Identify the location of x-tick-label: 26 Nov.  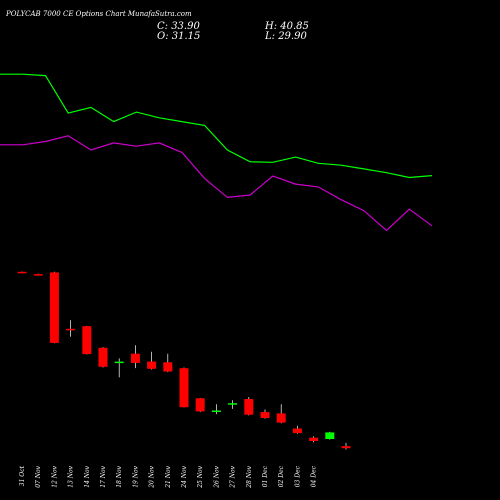
(216, 476).